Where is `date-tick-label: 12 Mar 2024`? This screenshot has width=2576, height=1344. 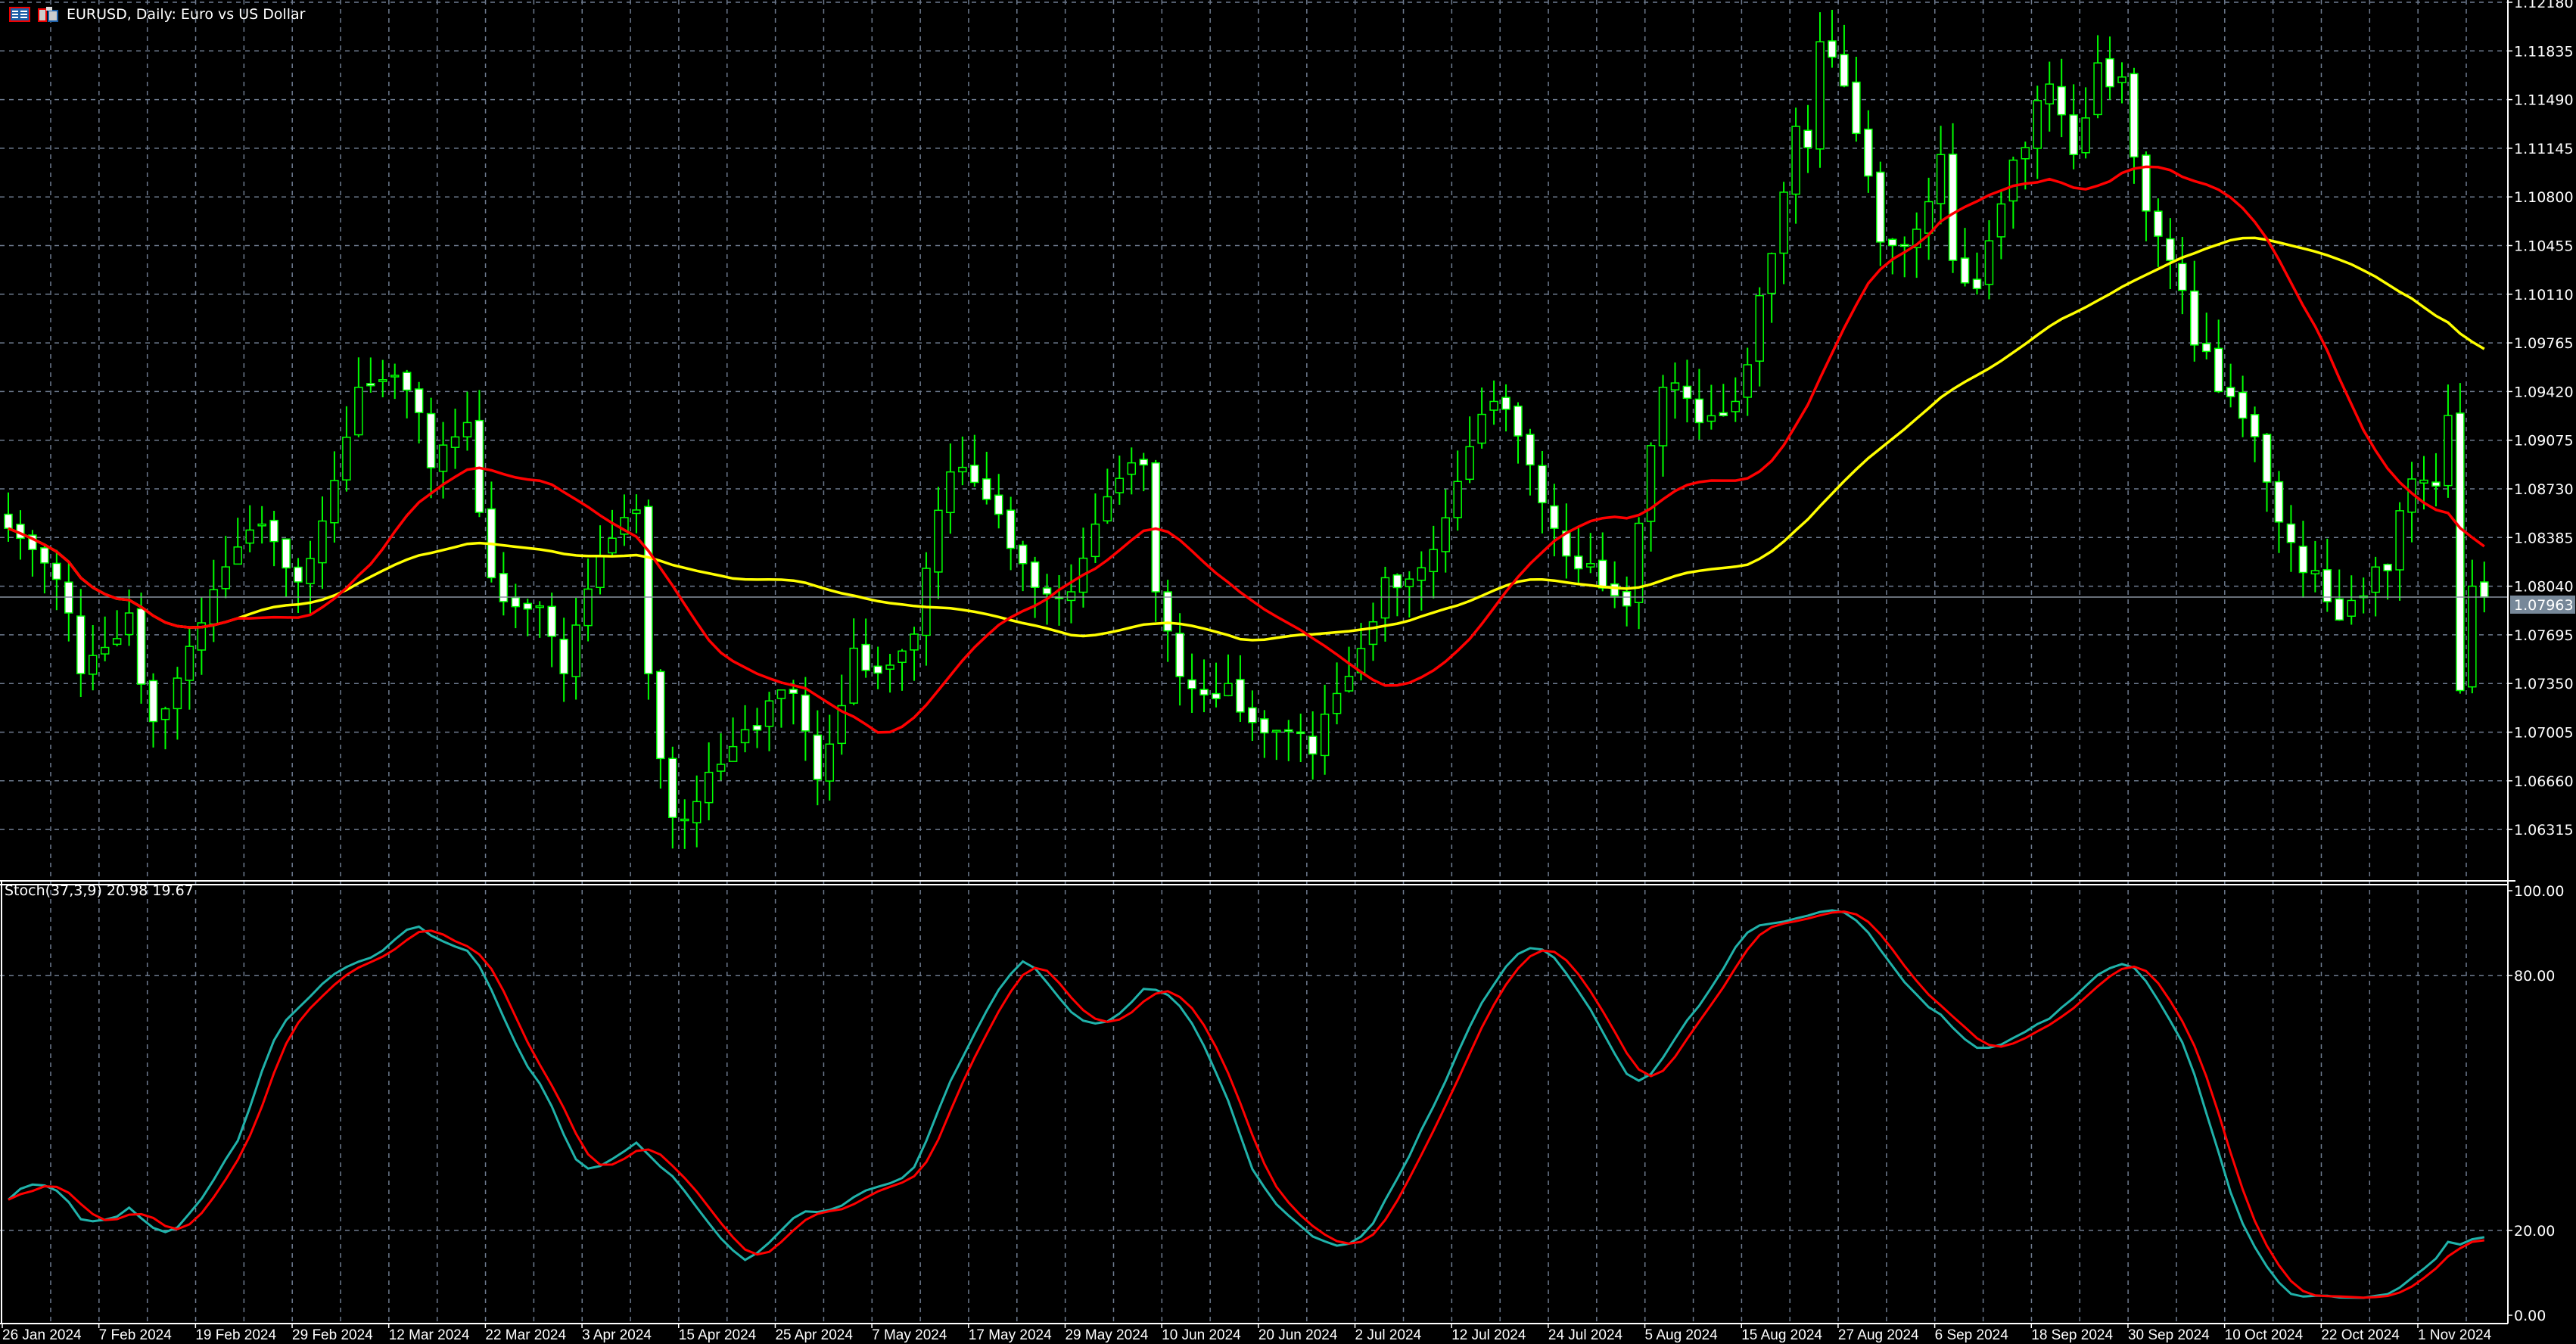
date-tick-label: 12 Mar 2024 is located at coordinates (430, 1335).